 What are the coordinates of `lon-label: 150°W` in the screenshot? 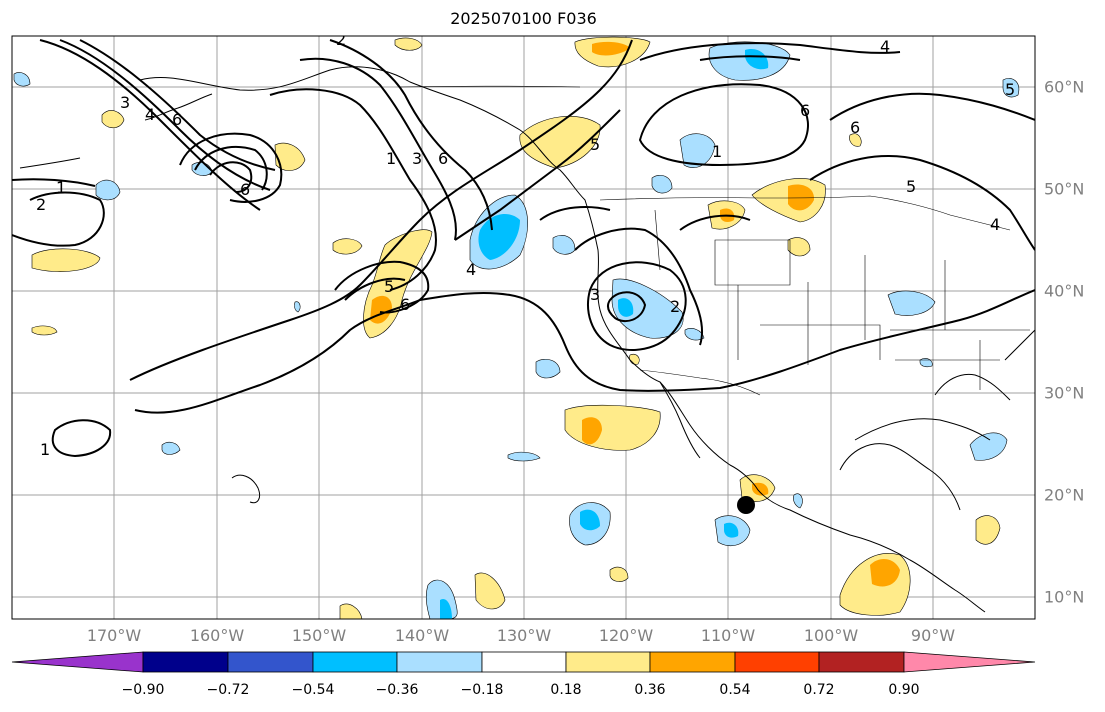 It's located at (319, 635).